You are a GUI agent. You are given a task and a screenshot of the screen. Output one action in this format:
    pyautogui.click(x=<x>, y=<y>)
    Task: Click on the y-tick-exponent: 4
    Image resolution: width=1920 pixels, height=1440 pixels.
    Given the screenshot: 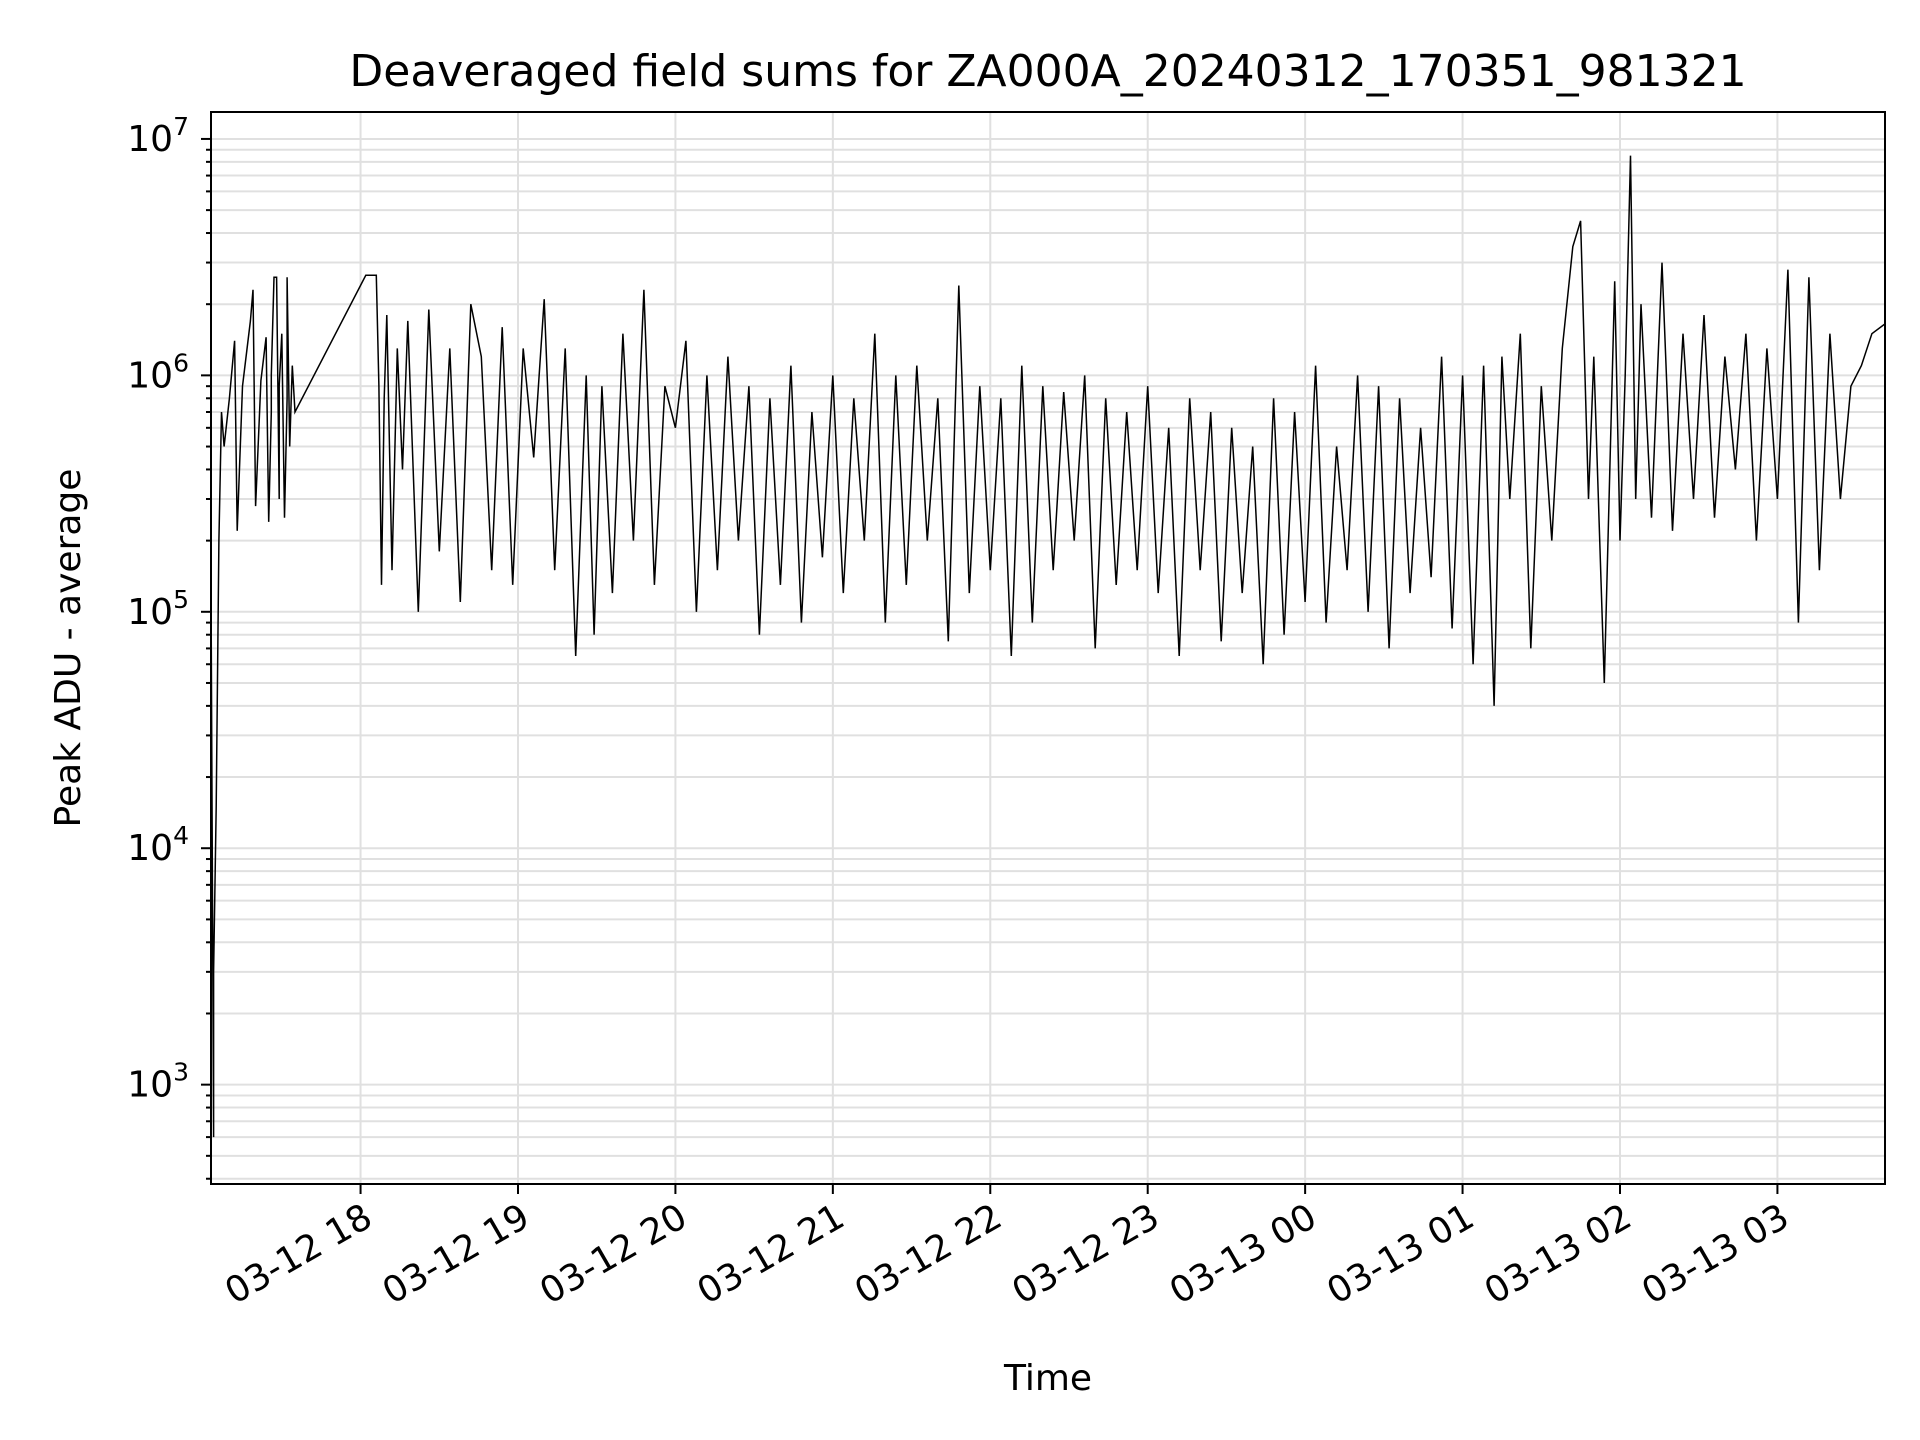 What is the action you would take?
    pyautogui.click(x=181, y=835)
    